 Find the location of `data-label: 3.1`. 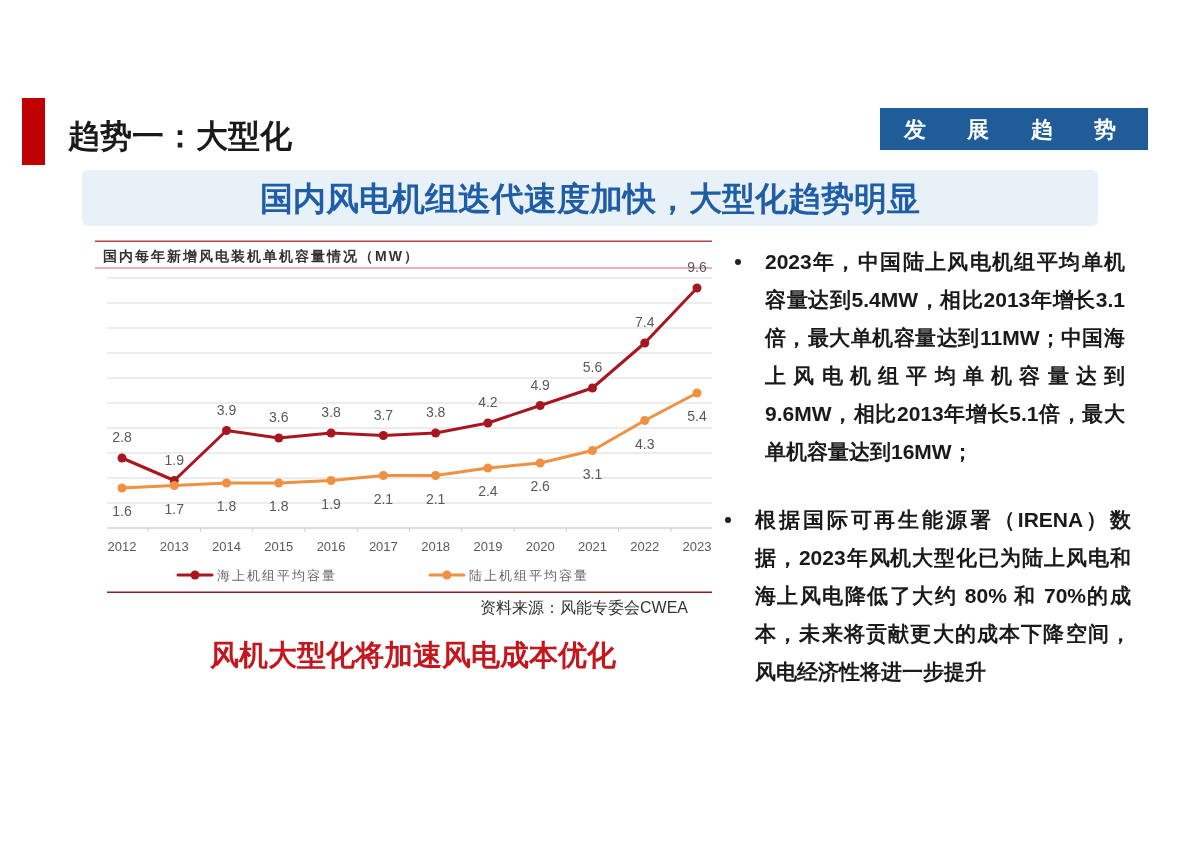

data-label: 3.1 is located at coordinates (592, 473).